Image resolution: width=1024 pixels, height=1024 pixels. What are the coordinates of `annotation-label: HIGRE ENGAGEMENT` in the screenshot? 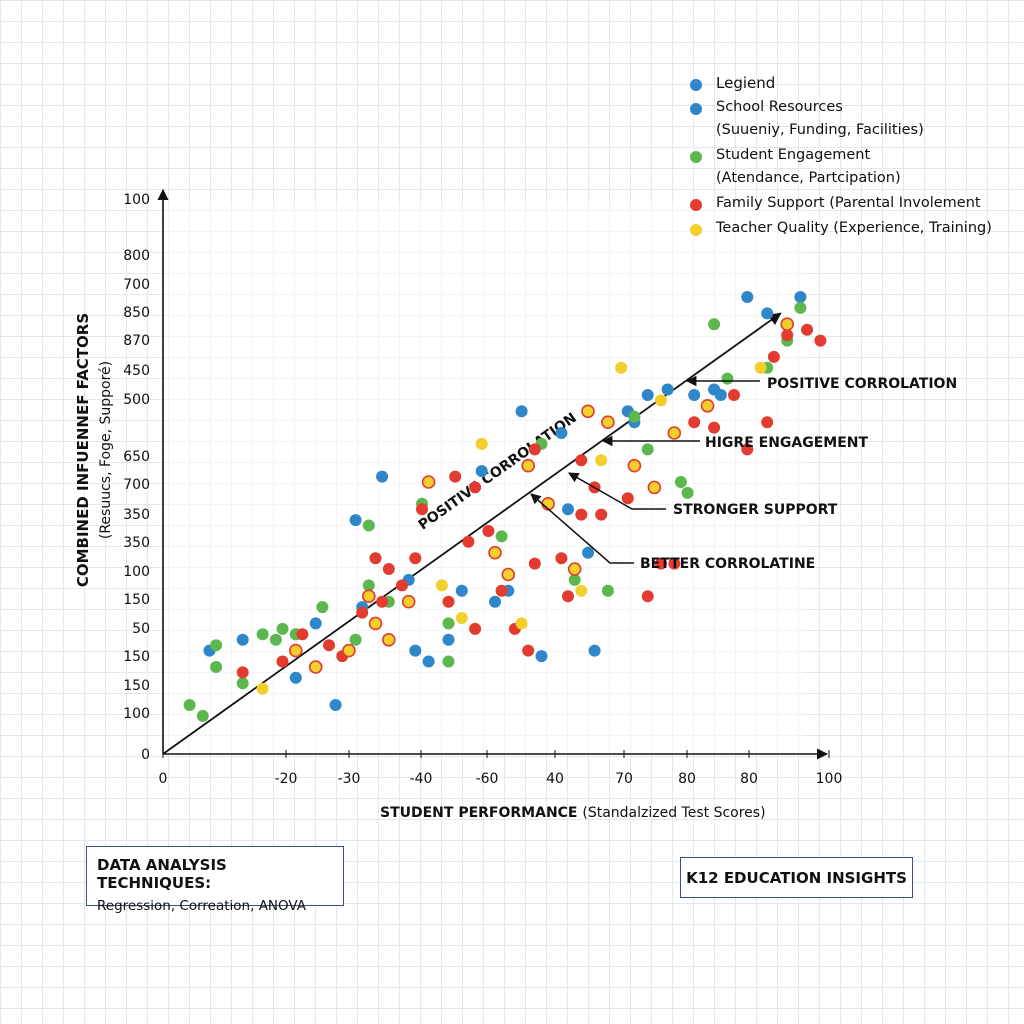 It's located at (787, 443).